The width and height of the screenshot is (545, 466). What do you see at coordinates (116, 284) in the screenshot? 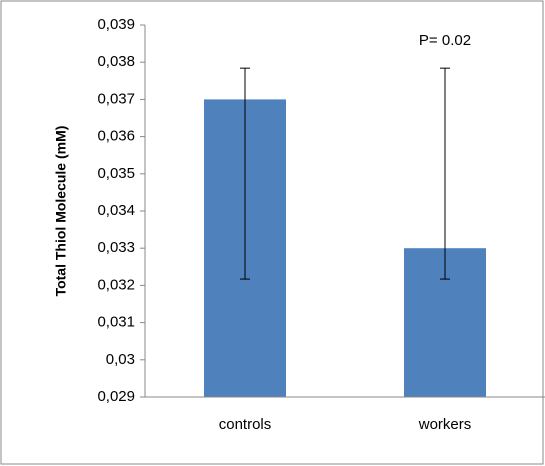
I see `y-tick-label: 0,032` at bounding box center [116, 284].